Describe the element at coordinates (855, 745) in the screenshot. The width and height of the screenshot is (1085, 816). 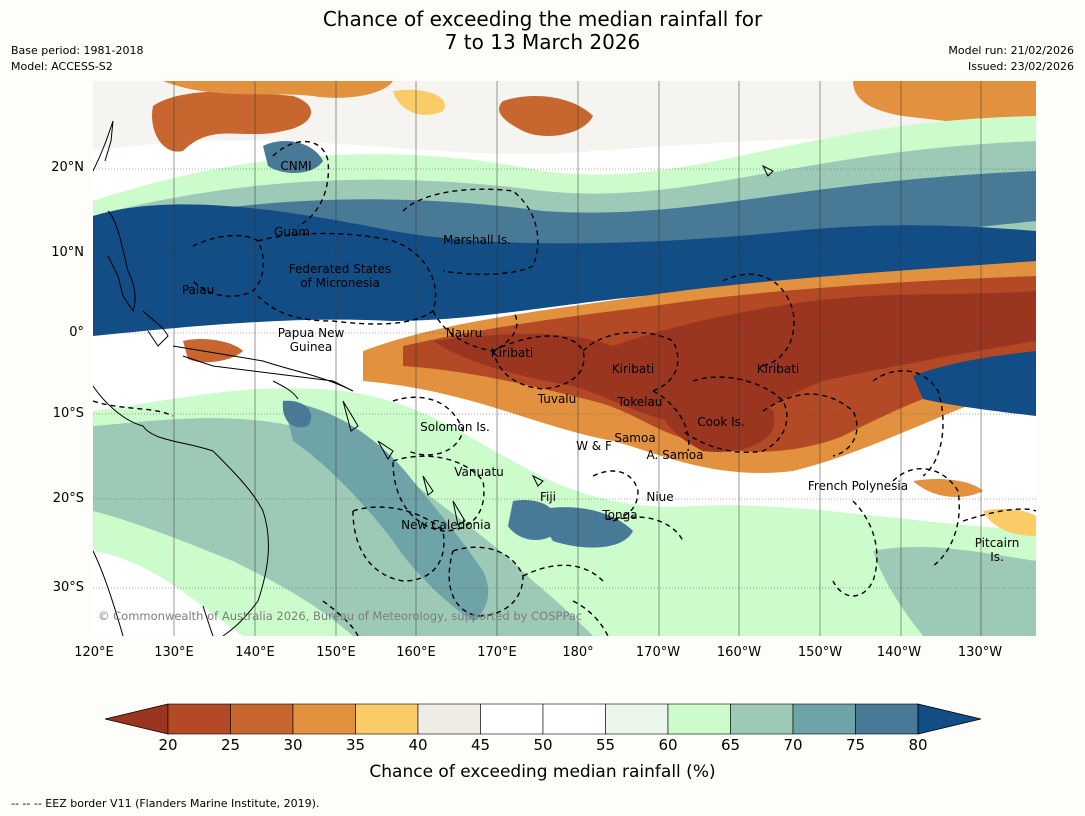
I see `colorbar-tick-label: 75` at that location.